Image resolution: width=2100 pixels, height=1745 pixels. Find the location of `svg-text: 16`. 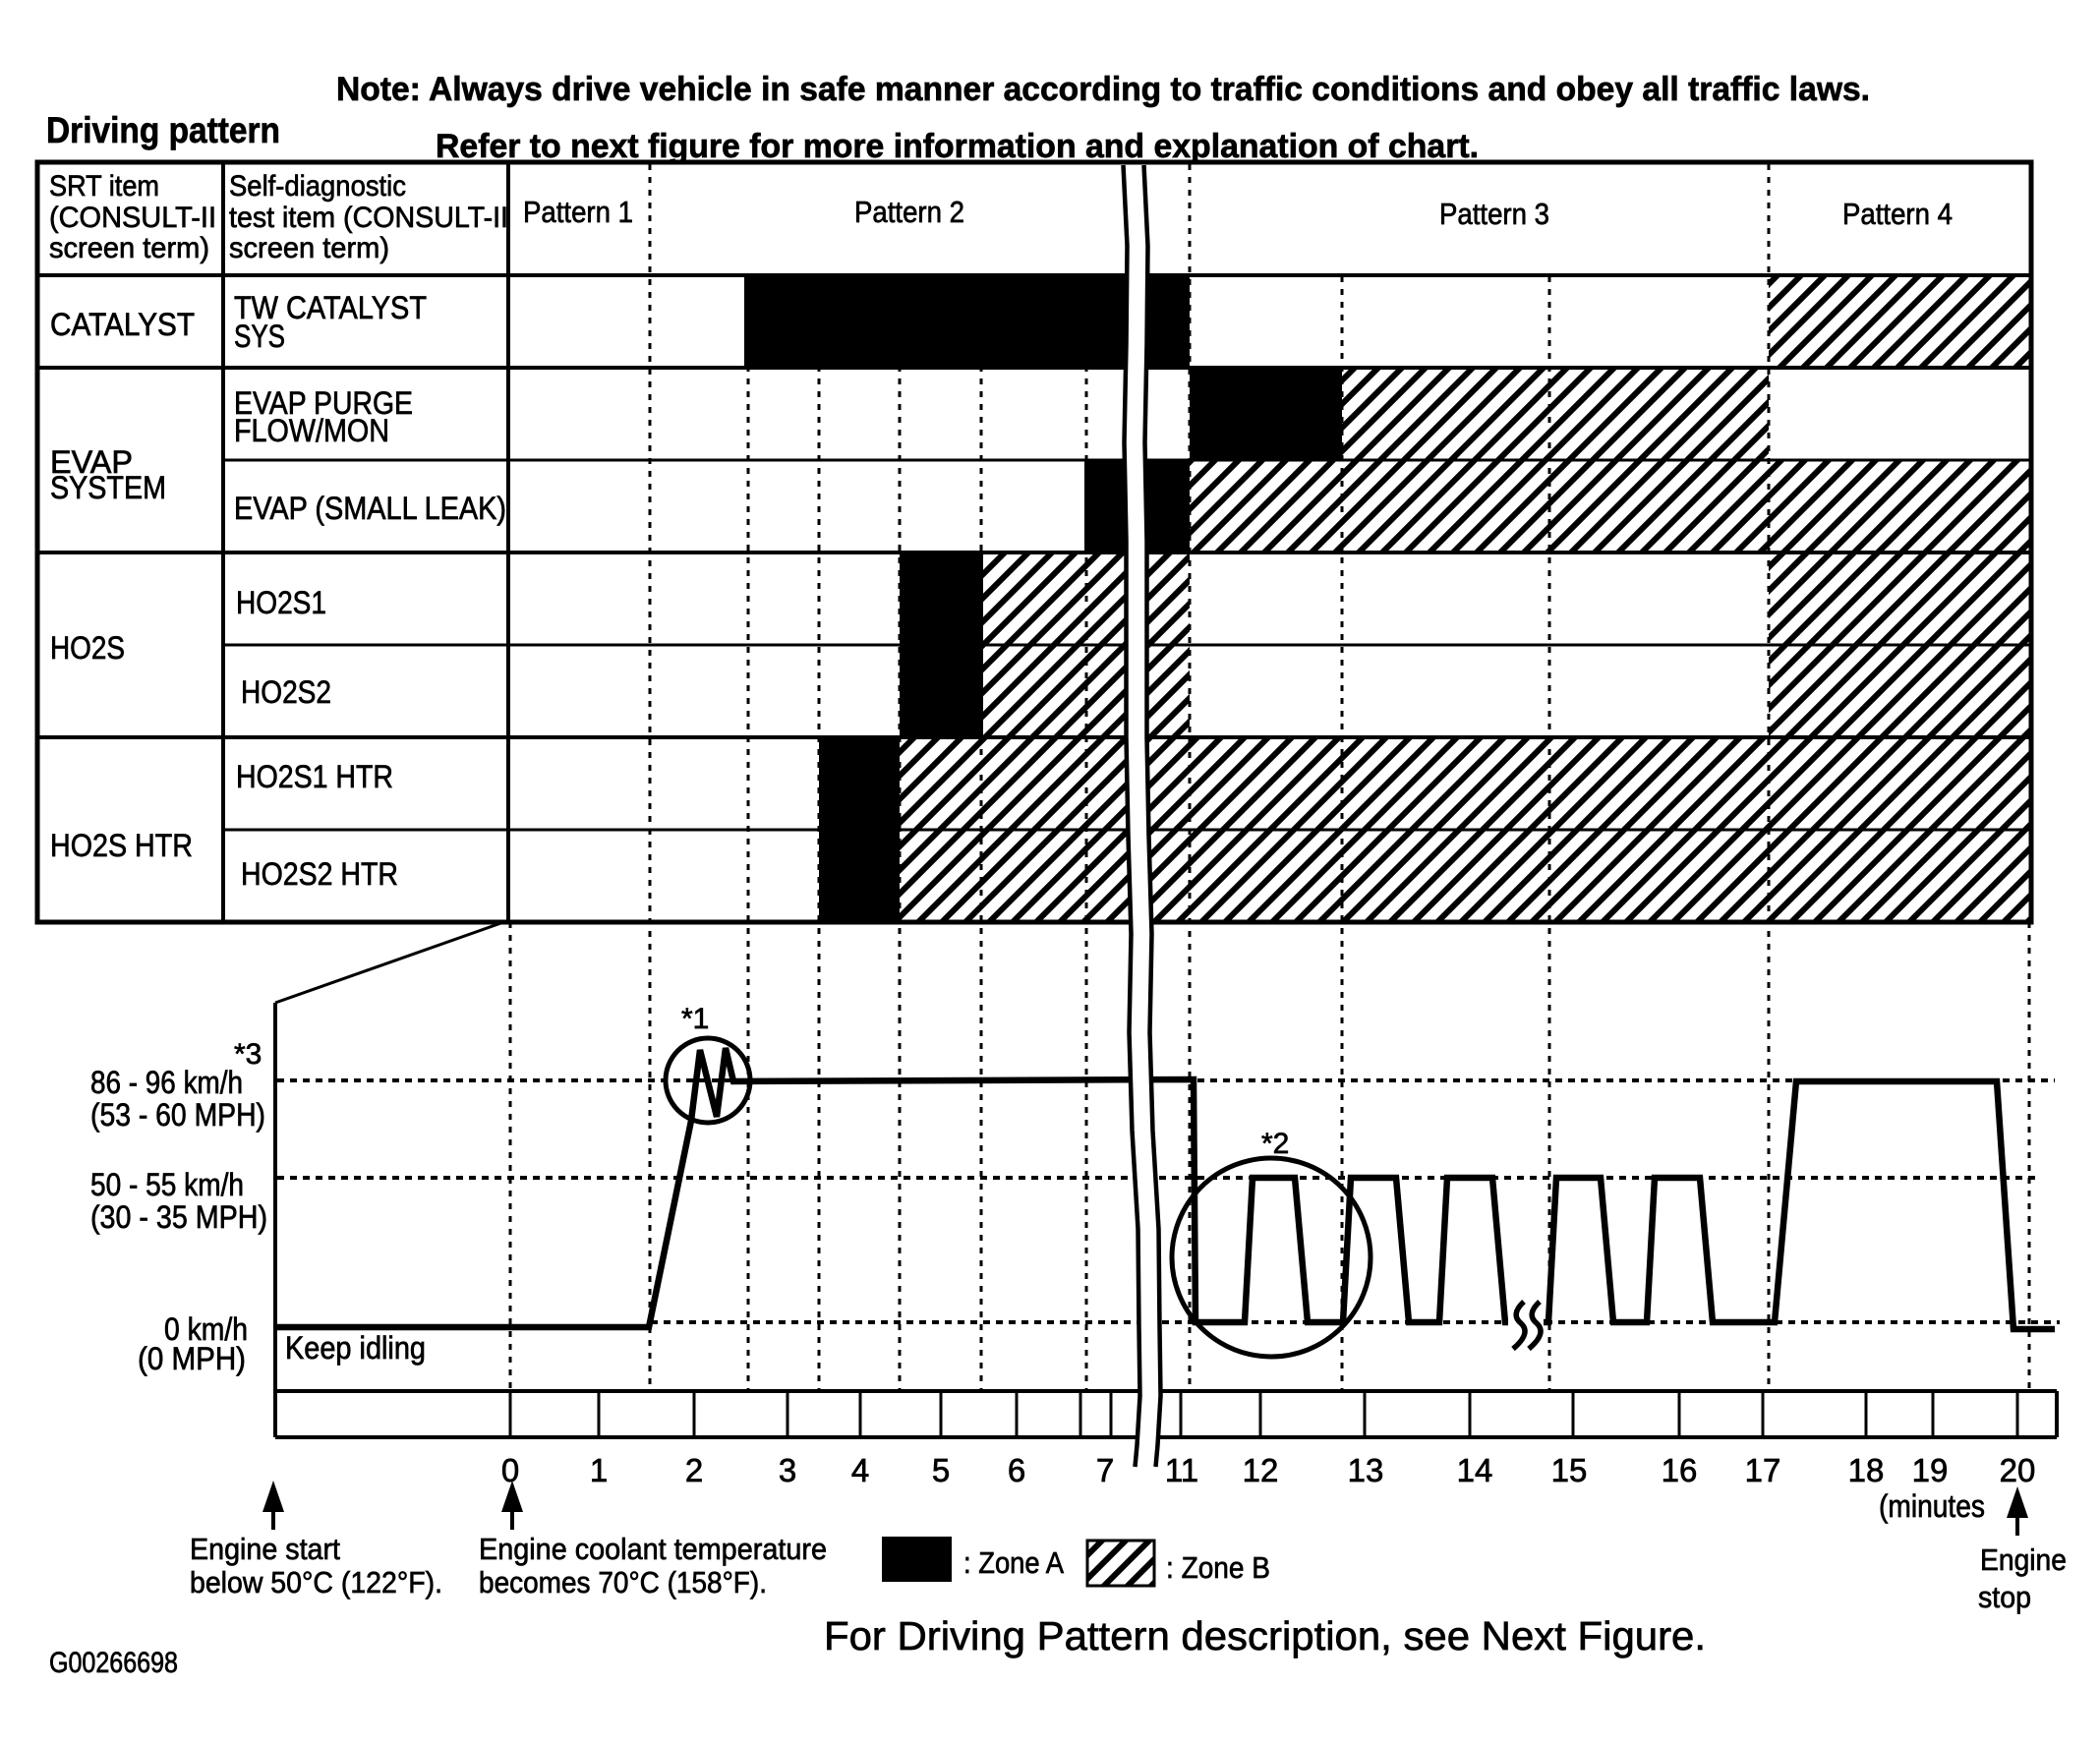

svg-text: 16 is located at coordinates (1680, 1470).